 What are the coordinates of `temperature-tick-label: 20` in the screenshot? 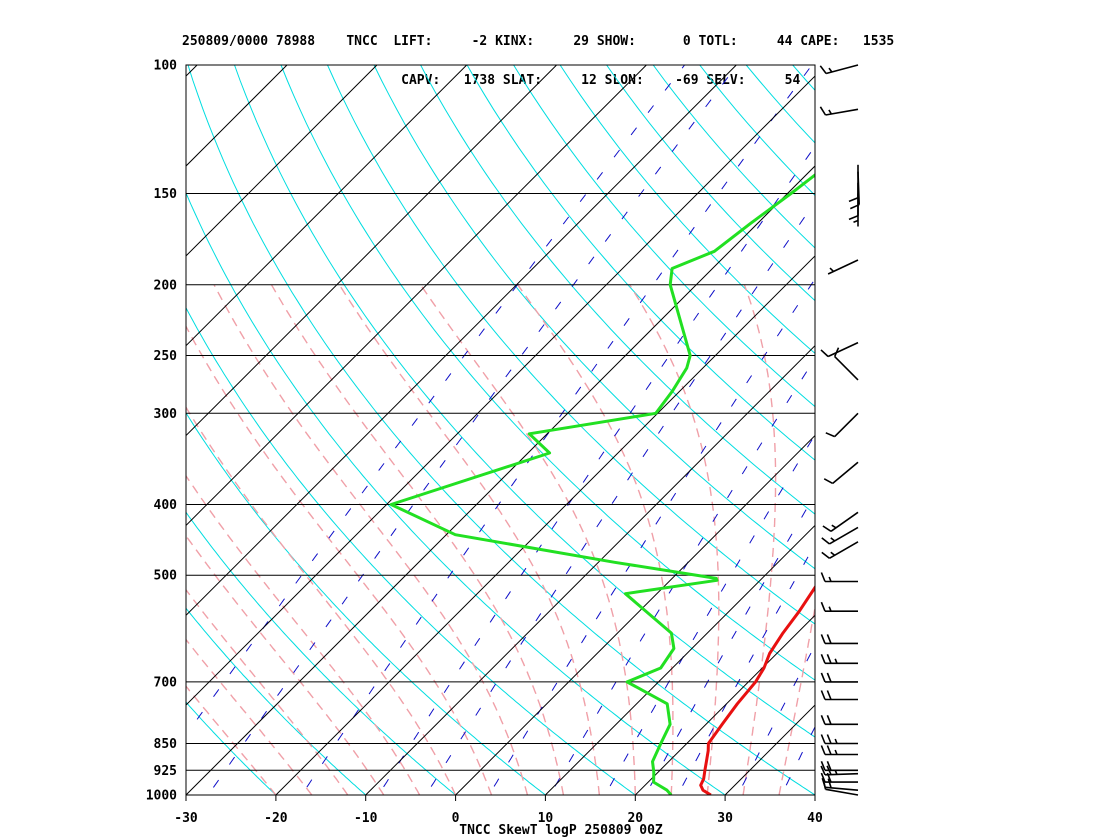 It's located at (635, 818).